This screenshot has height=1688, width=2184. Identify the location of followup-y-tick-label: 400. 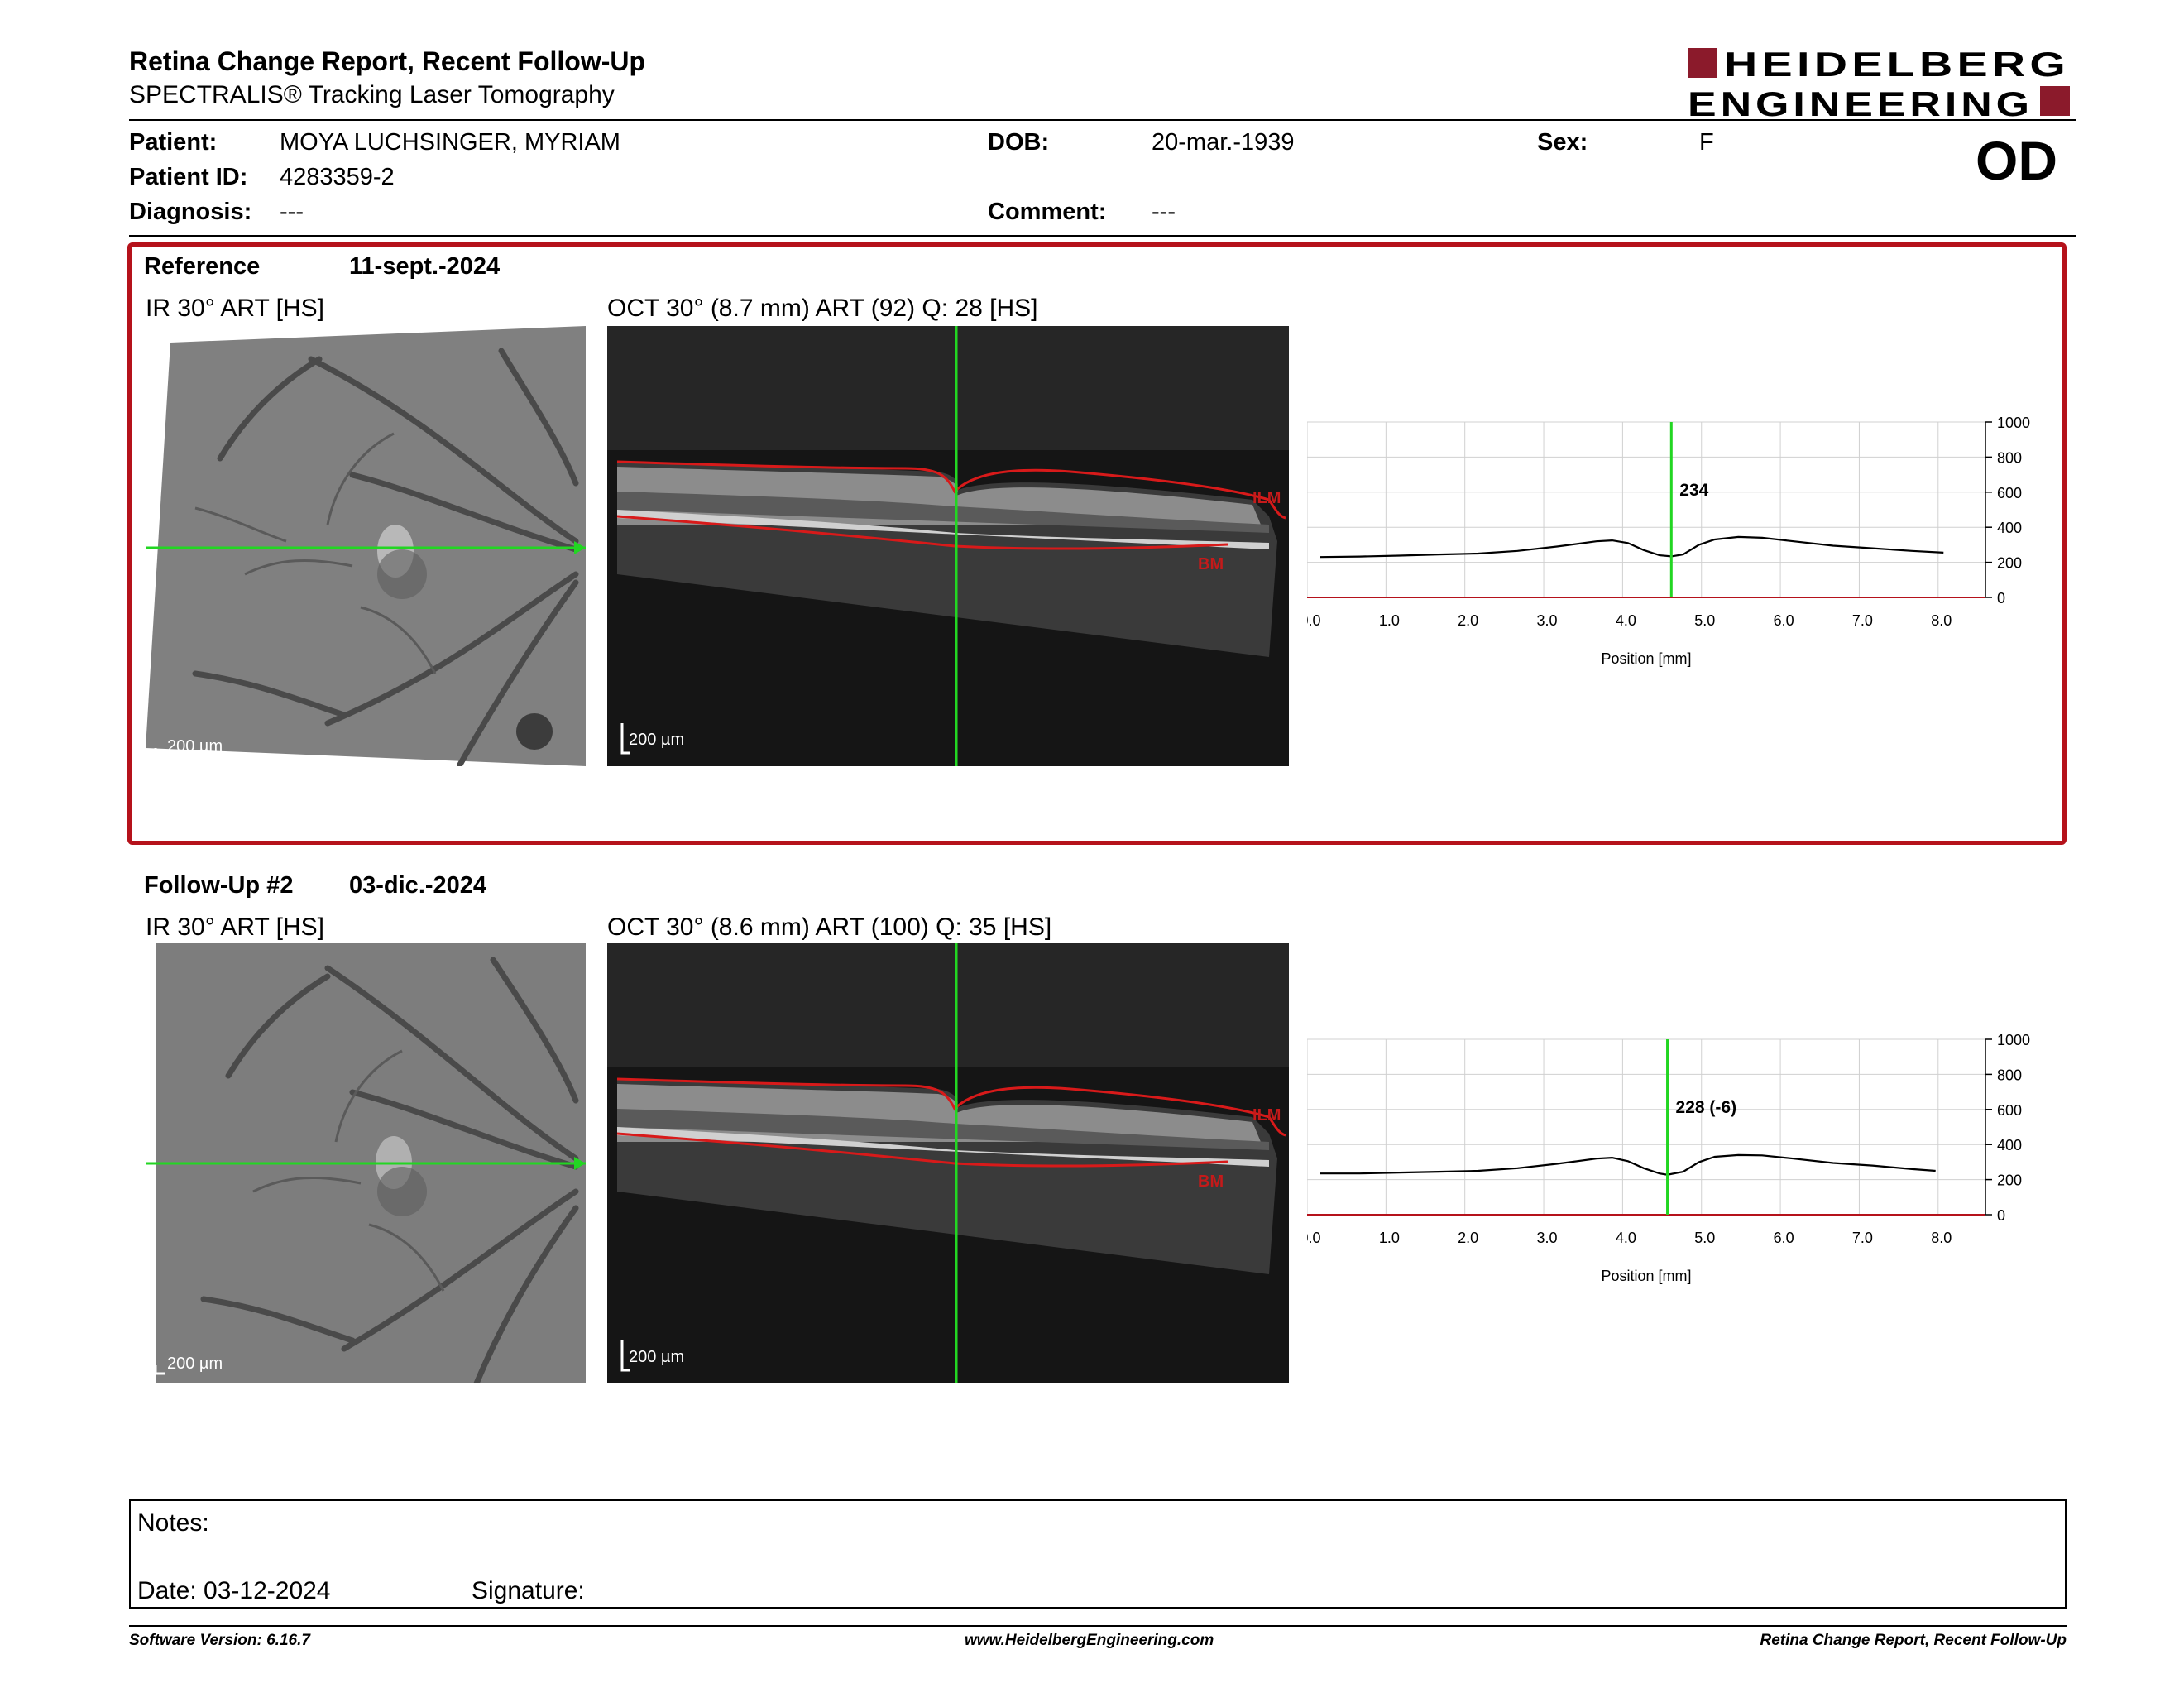
(2009, 1145).